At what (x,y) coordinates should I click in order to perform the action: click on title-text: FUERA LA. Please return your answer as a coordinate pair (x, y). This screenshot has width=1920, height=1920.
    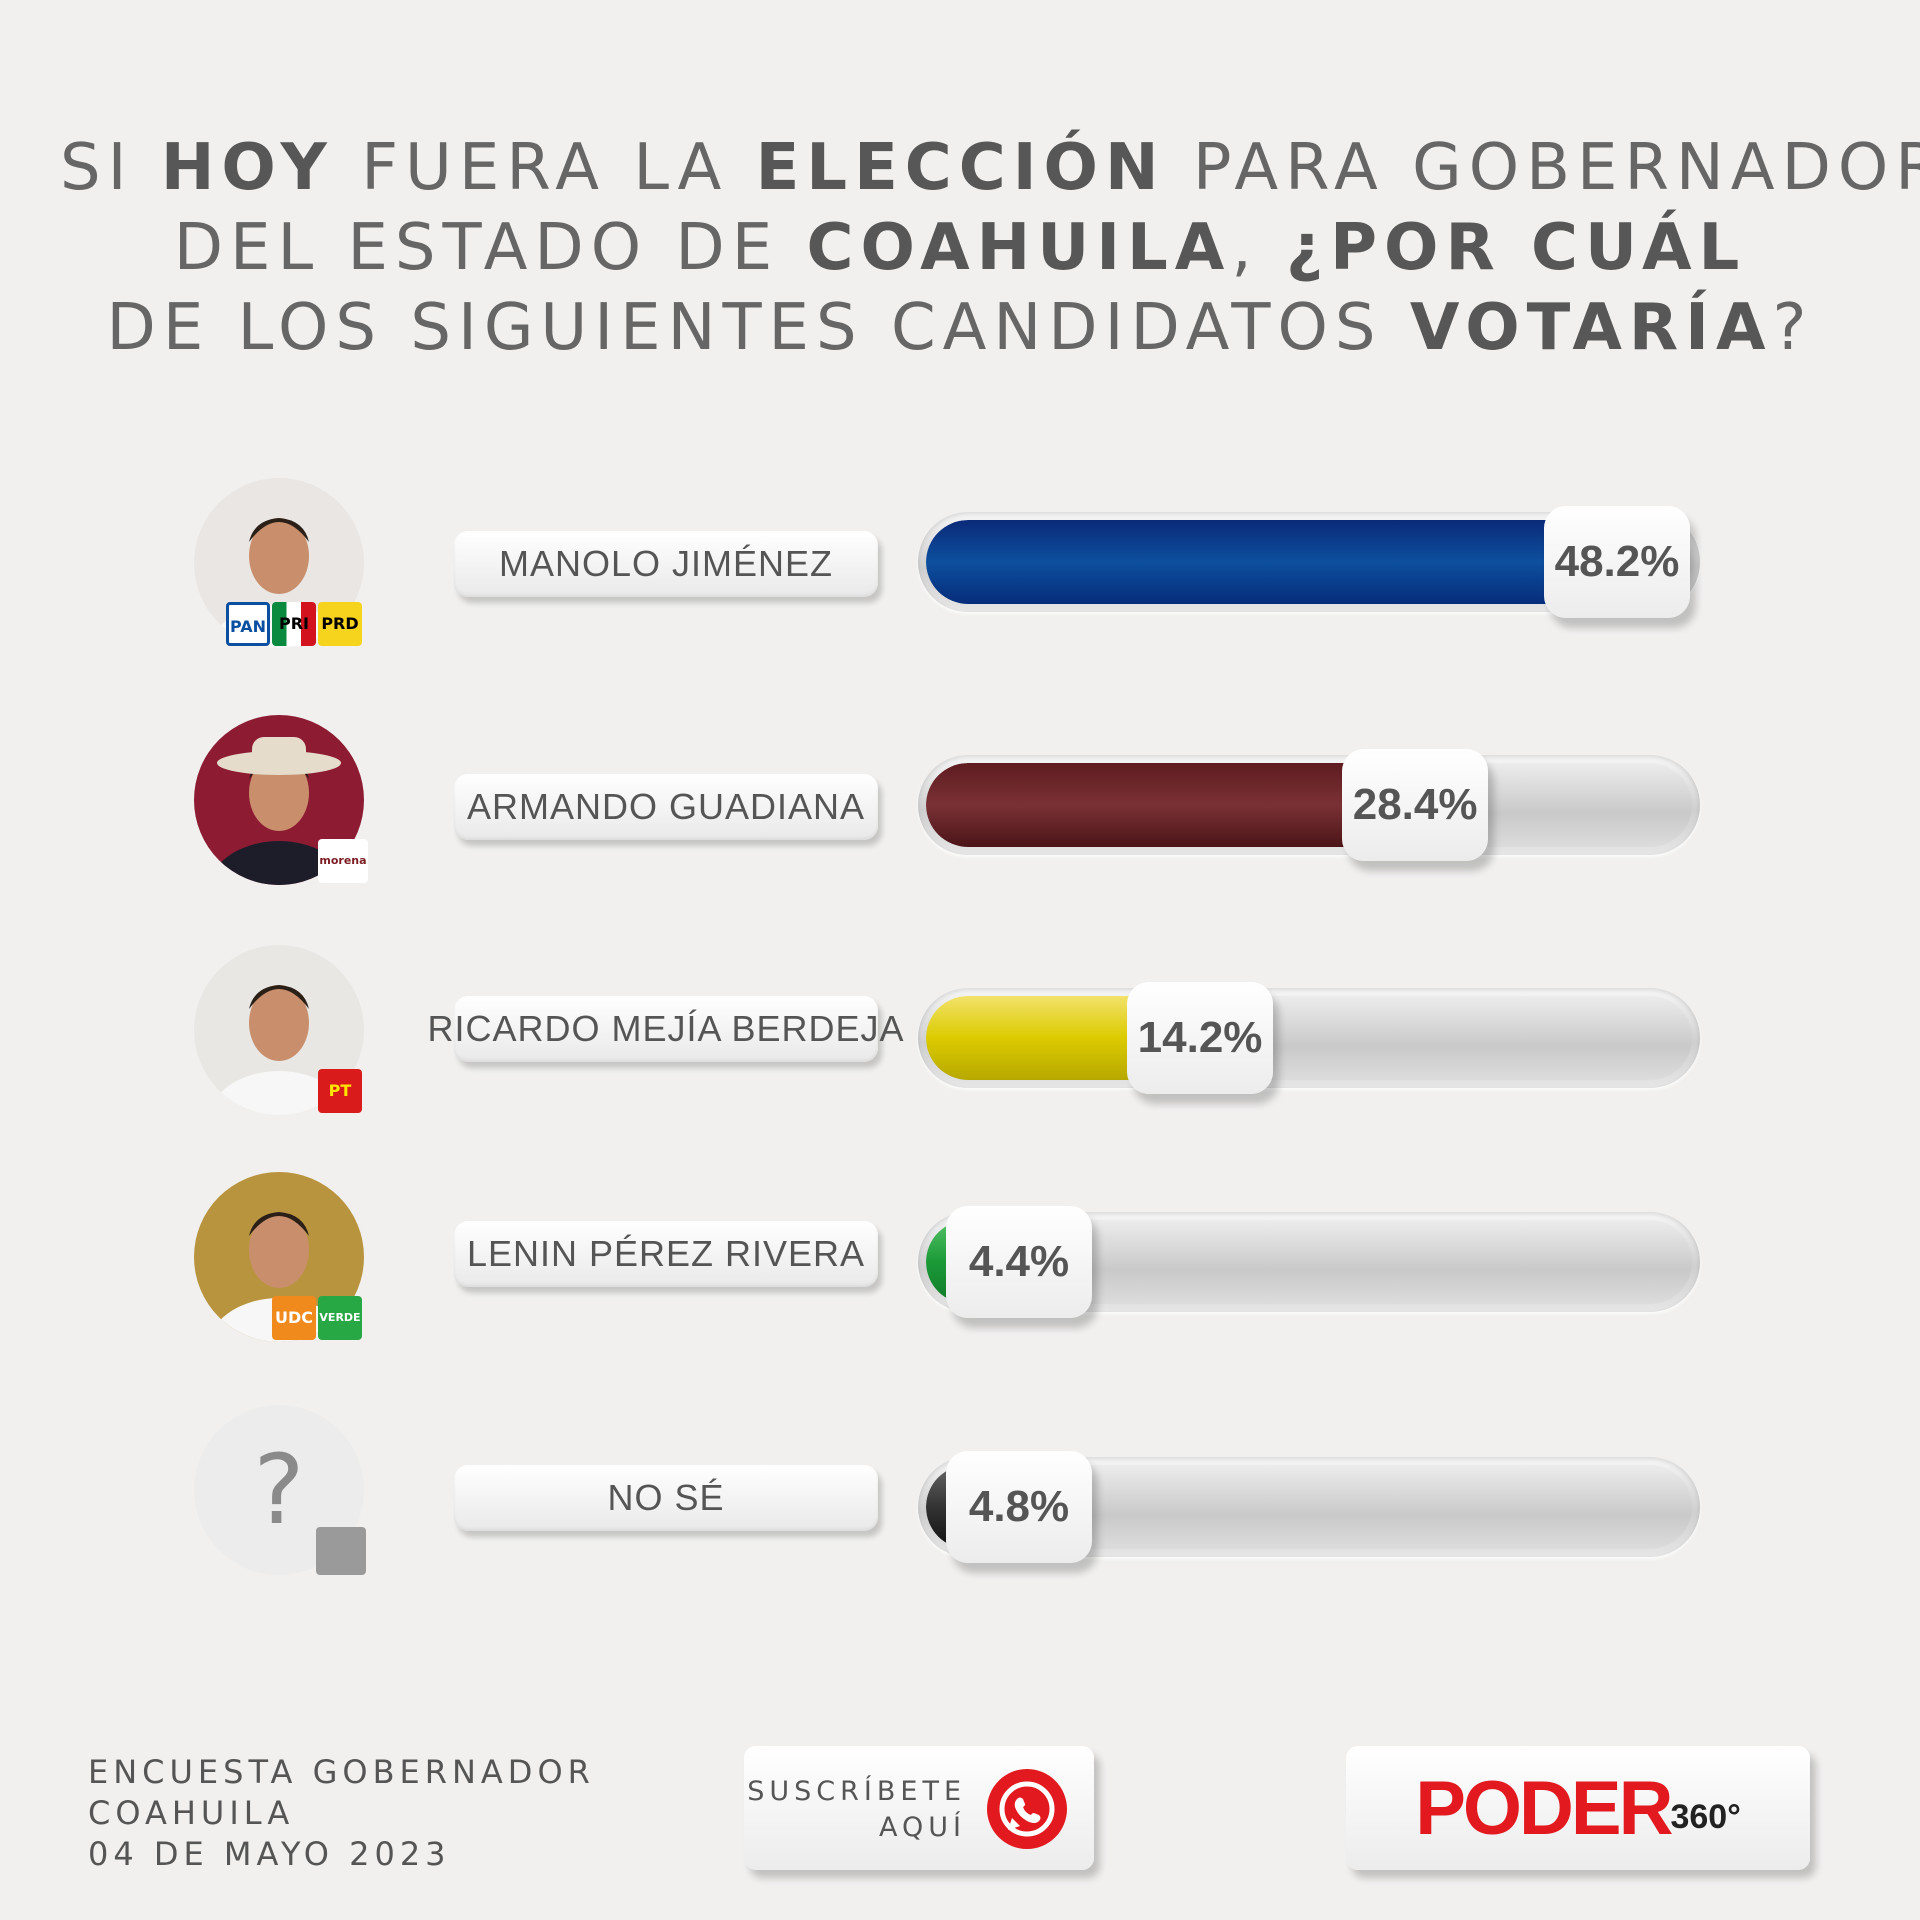
    Looking at the image, I should click on (544, 168).